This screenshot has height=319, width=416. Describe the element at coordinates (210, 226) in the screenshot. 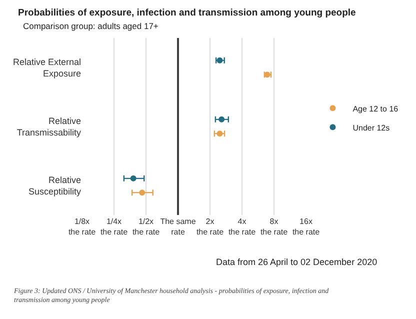

I see `x-tick-label: 2x the rate` at that location.